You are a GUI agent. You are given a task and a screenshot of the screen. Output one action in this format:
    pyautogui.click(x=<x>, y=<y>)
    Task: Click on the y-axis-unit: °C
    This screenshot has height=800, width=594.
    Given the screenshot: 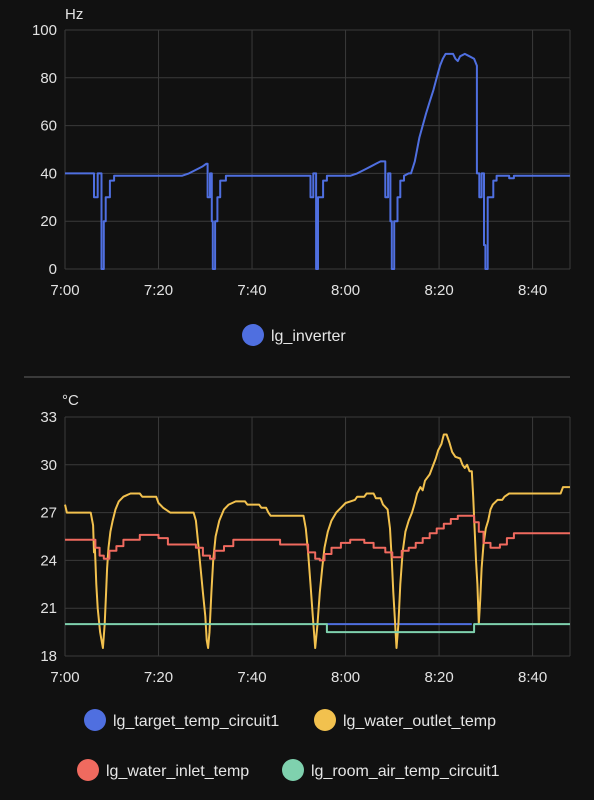 What is the action you would take?
    pyautogui.click(x=70, y=400)
    